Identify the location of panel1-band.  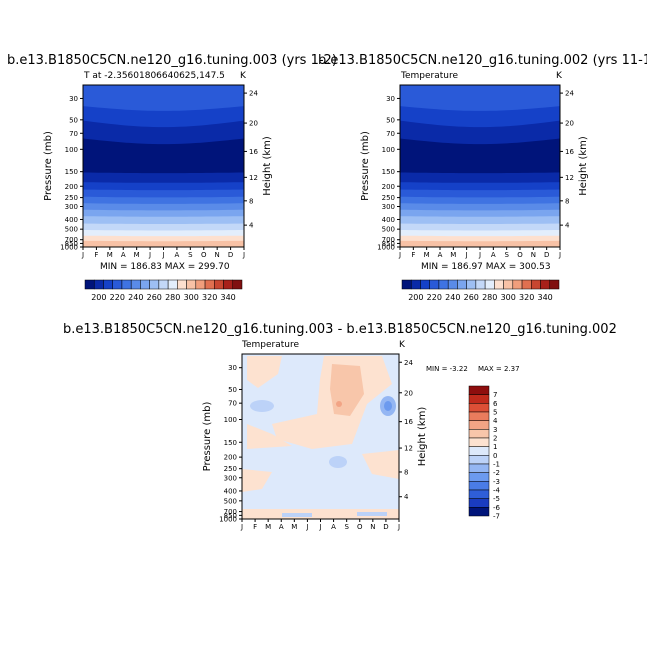
(163, 243).